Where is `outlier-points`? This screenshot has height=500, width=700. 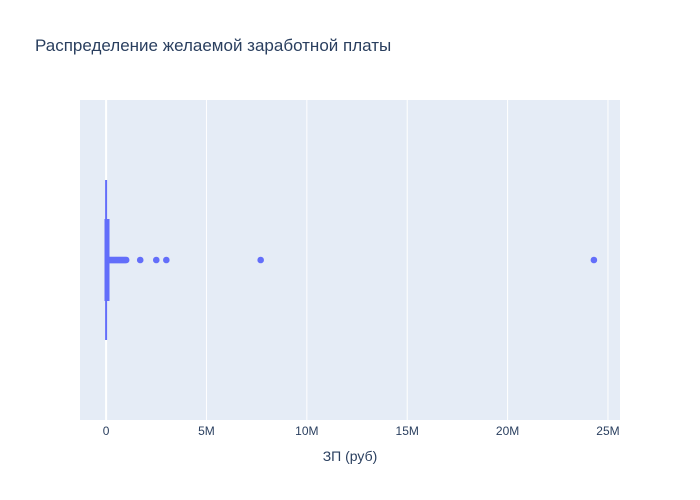 outlier-points is located at coordinates (351, 260).